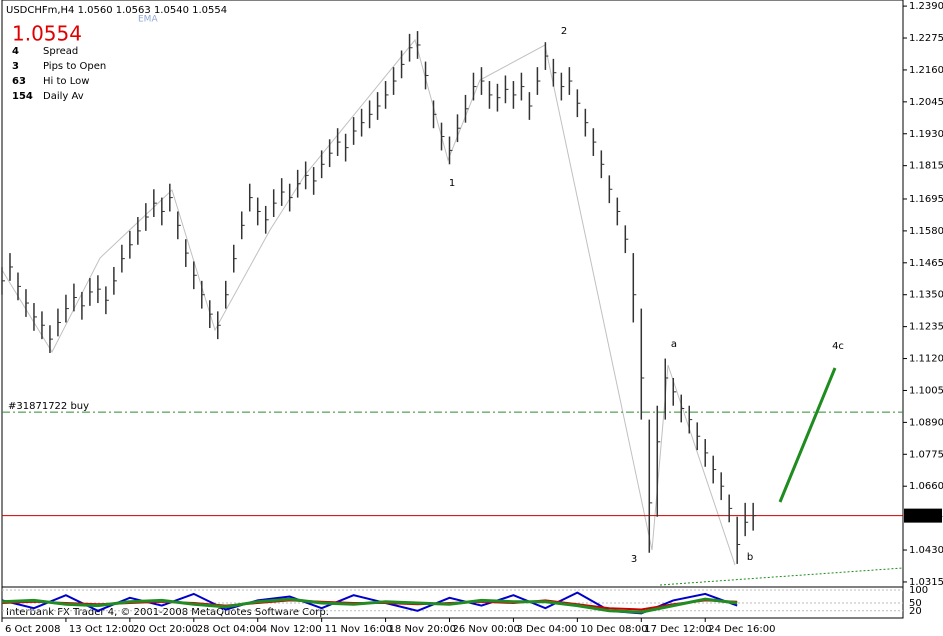 This screenshot has width=943, height=636. Describe the element at coordinates (48, 406) in the screenshot. I see `order-label: #31871722 buy` at that location.